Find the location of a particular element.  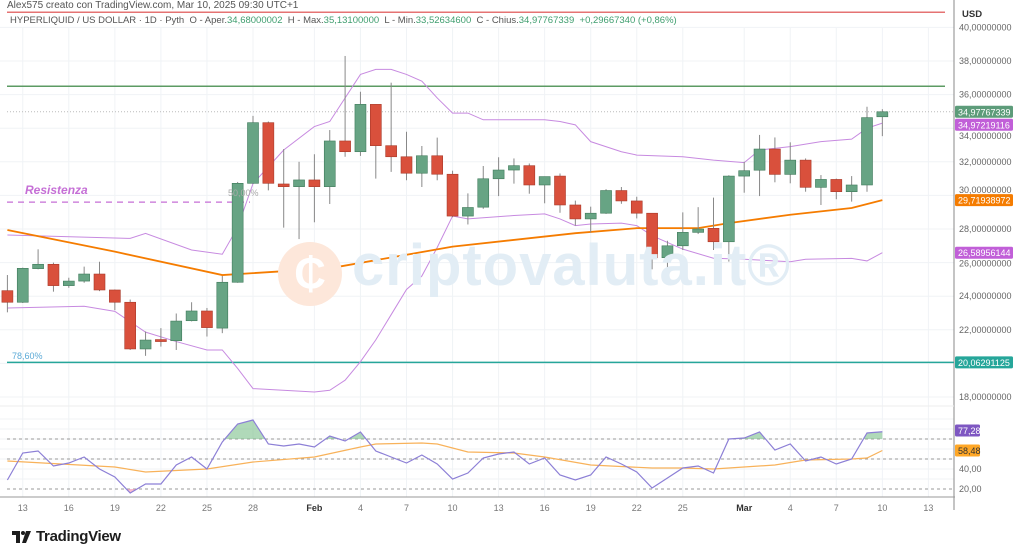

rsi-tick-label: 20,00 is located at coordinates (970, 489).